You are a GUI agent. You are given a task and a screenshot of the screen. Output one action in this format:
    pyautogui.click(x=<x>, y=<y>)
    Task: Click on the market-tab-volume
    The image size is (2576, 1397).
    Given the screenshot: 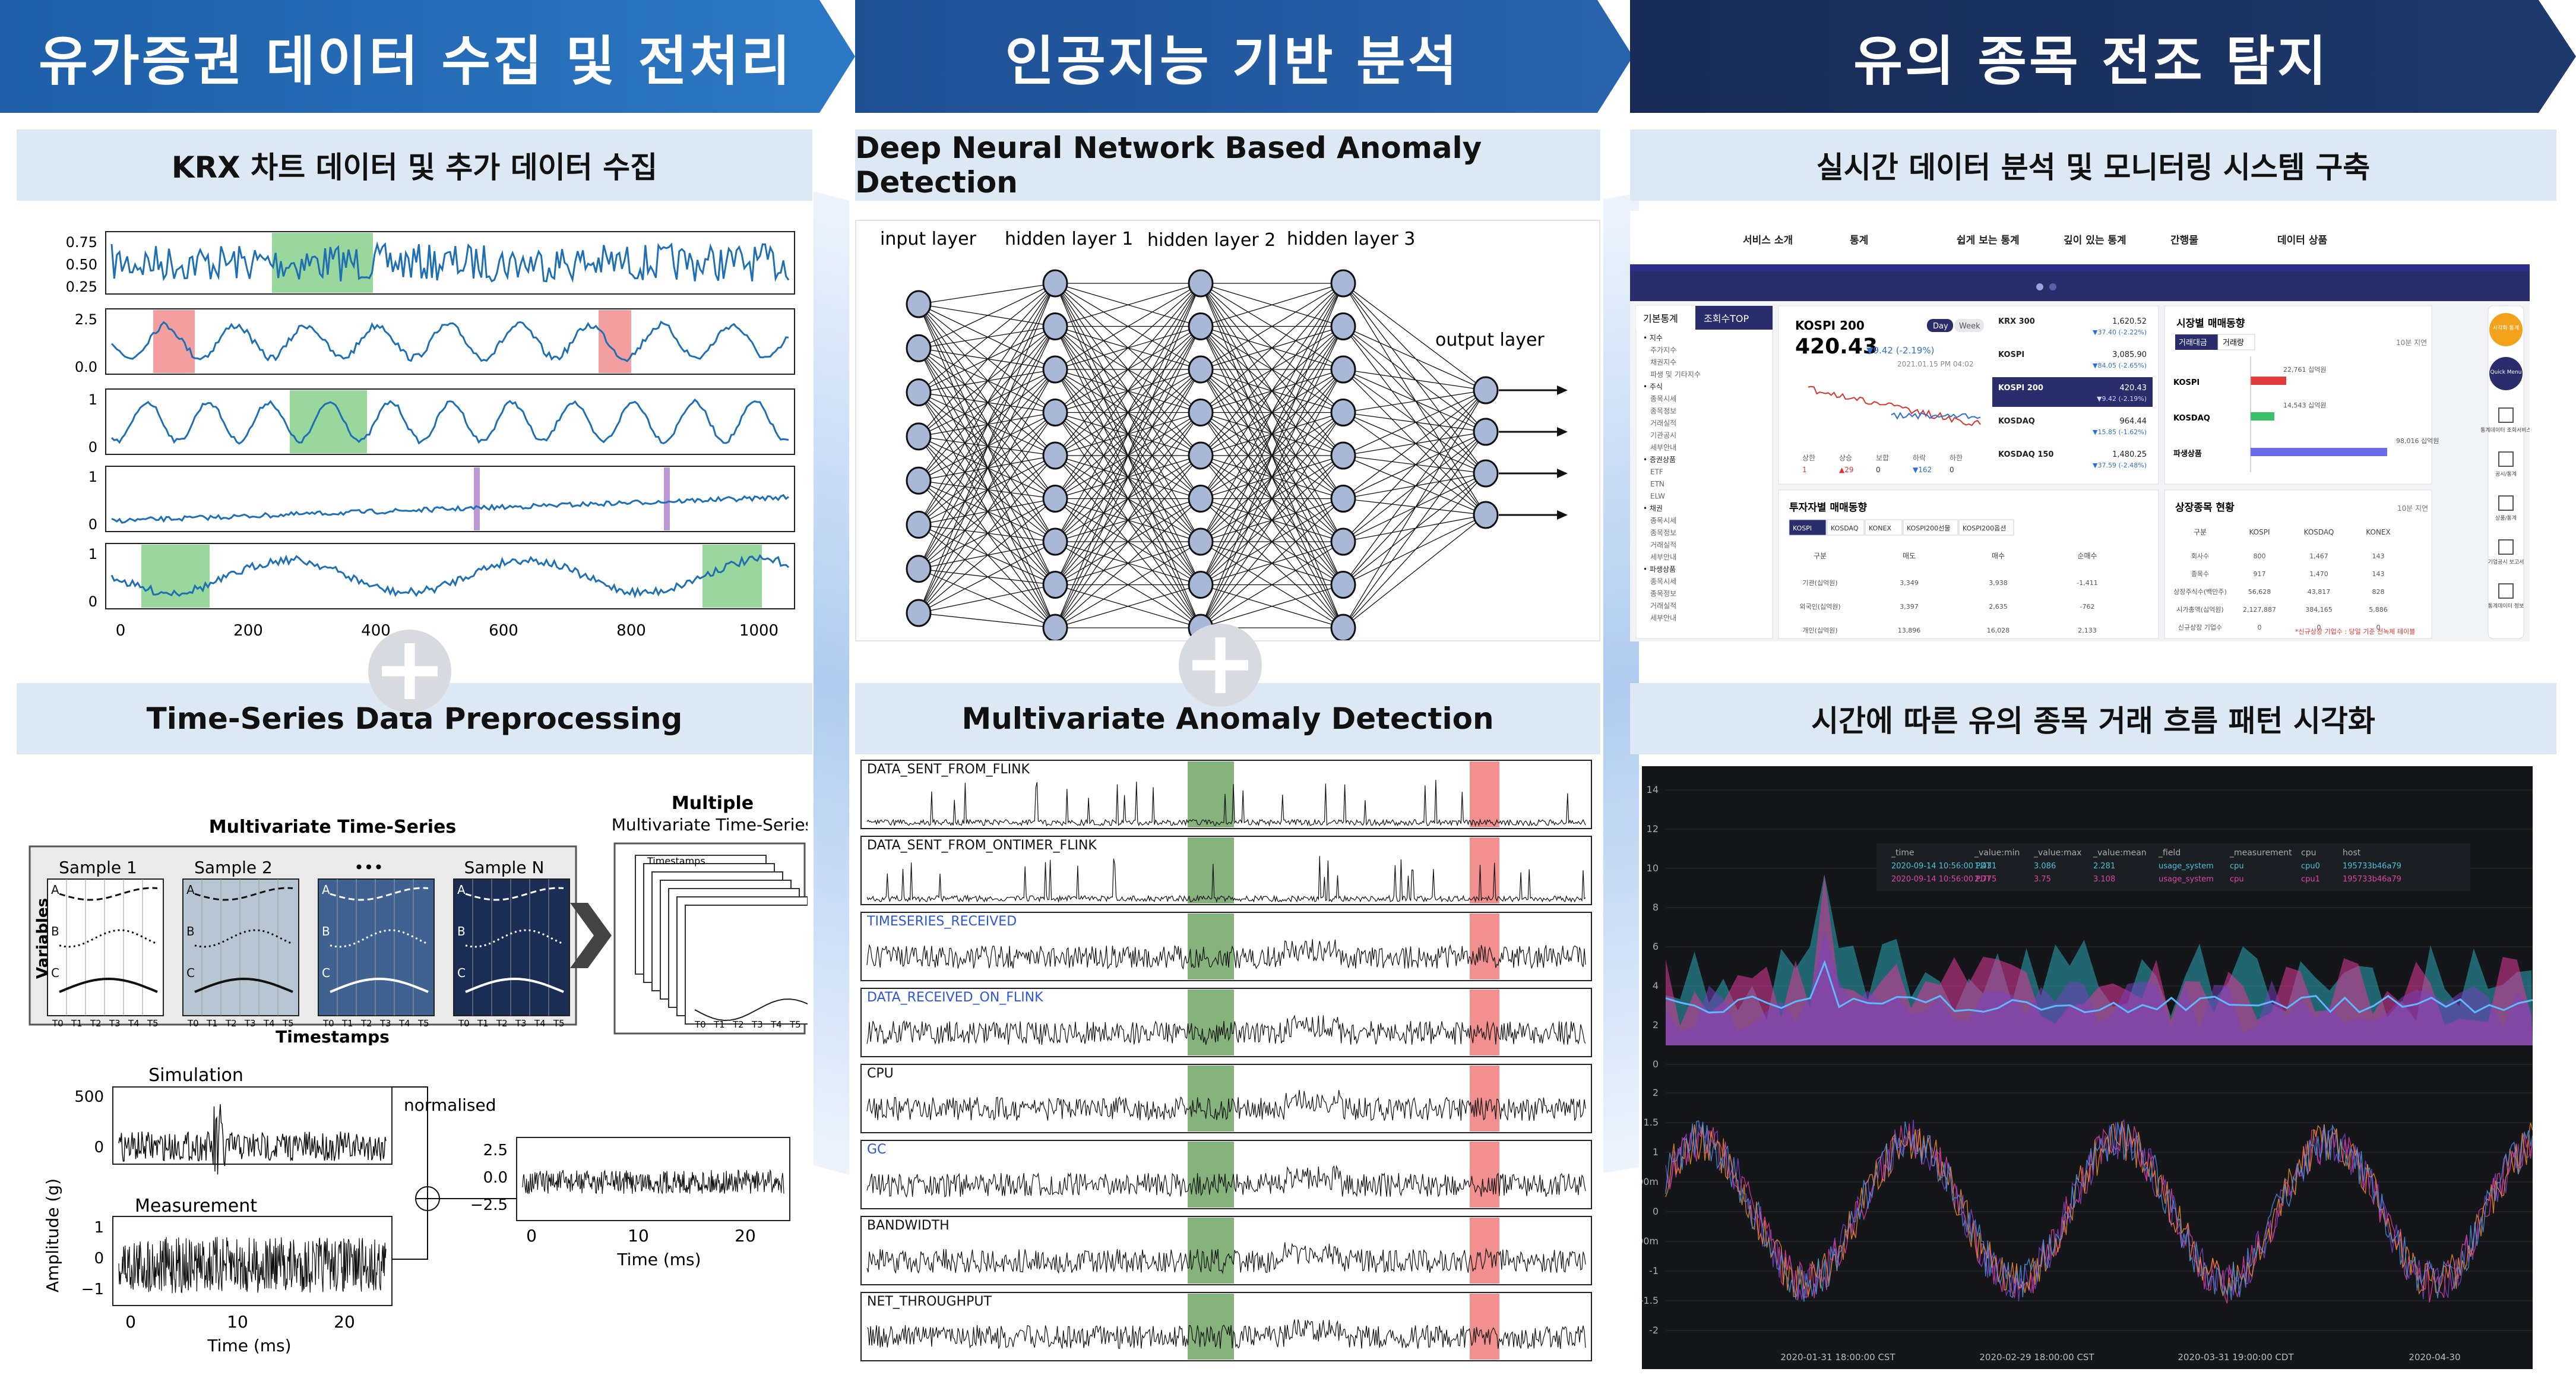 What is the action you would take?
    pyautogui.click(x=2236, y=342)
    